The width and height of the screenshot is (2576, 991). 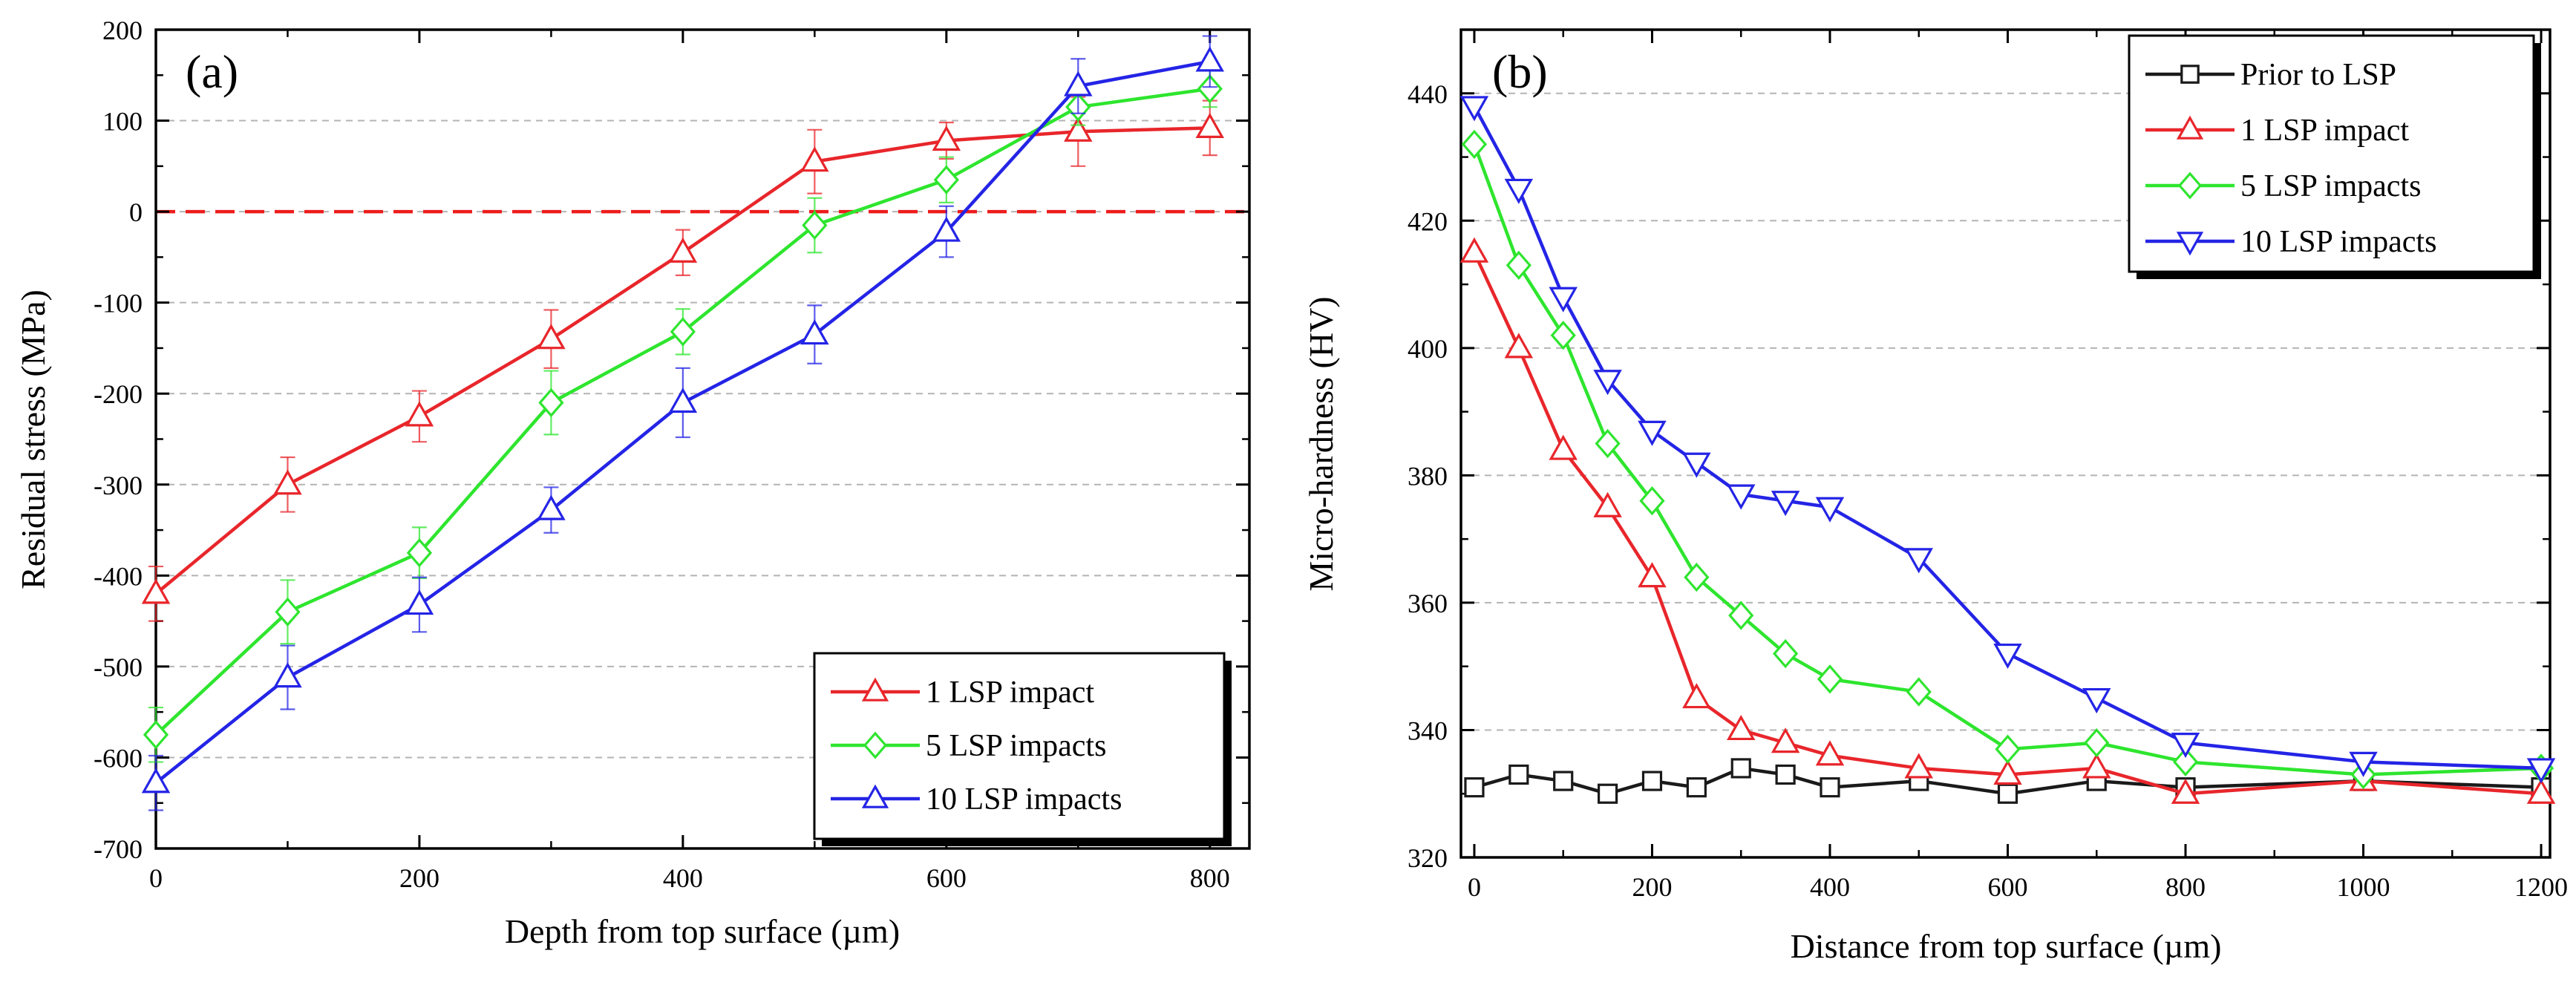 What do you see at coordinates (2364, 887) in the screenshot?
I see `x-tick-label: 1000` at bounding box center [2364, 887].